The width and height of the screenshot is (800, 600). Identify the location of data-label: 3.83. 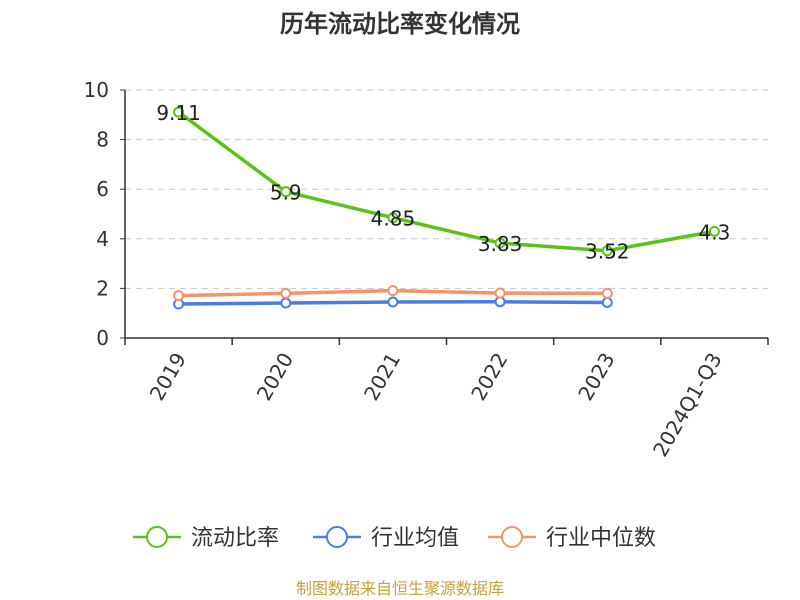
(500, 244).